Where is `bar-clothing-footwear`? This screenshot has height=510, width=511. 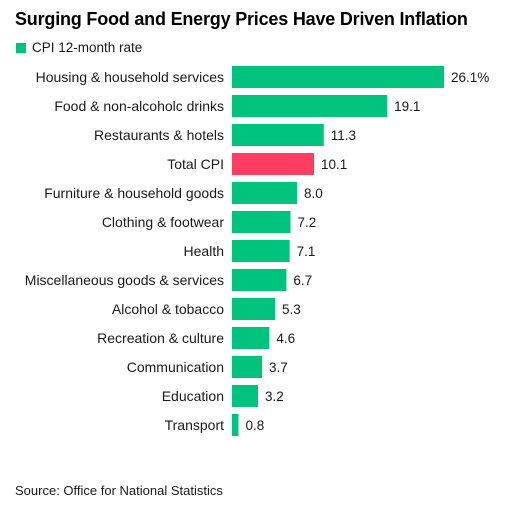
bar-clothing-footwear is located at coordinates (261, 222).